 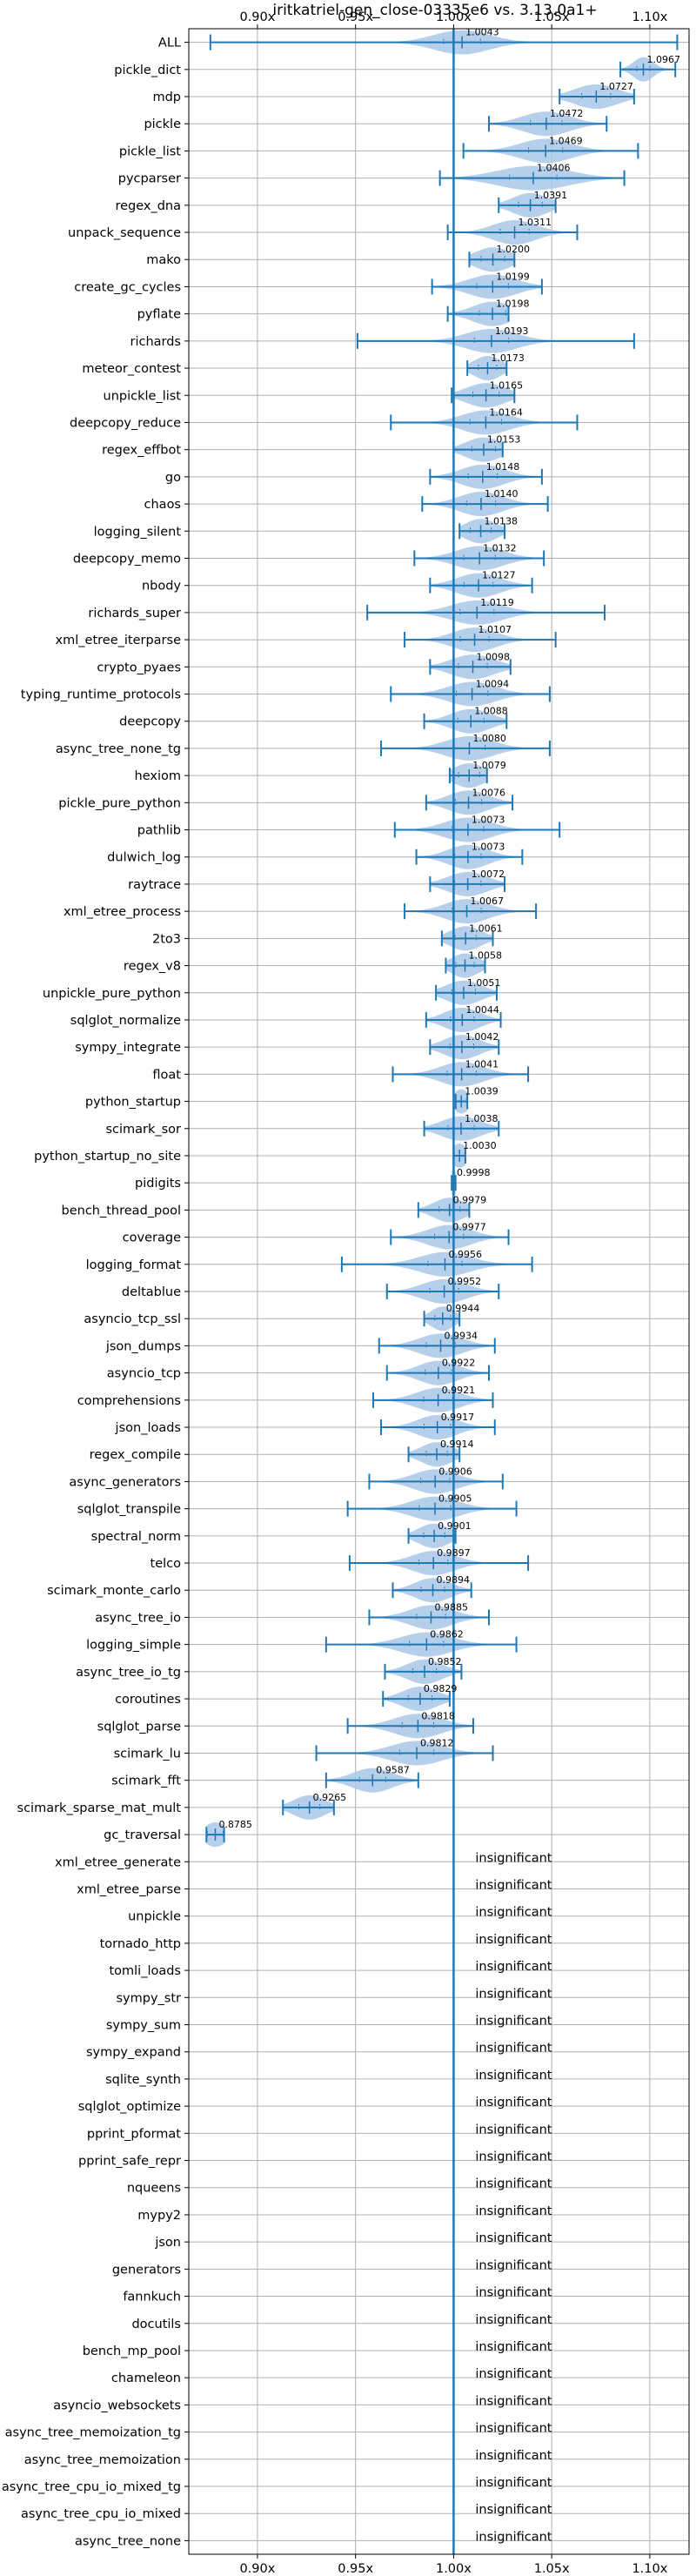 I want to click on value-label: 1.0030, so click(x=480, y=1145).